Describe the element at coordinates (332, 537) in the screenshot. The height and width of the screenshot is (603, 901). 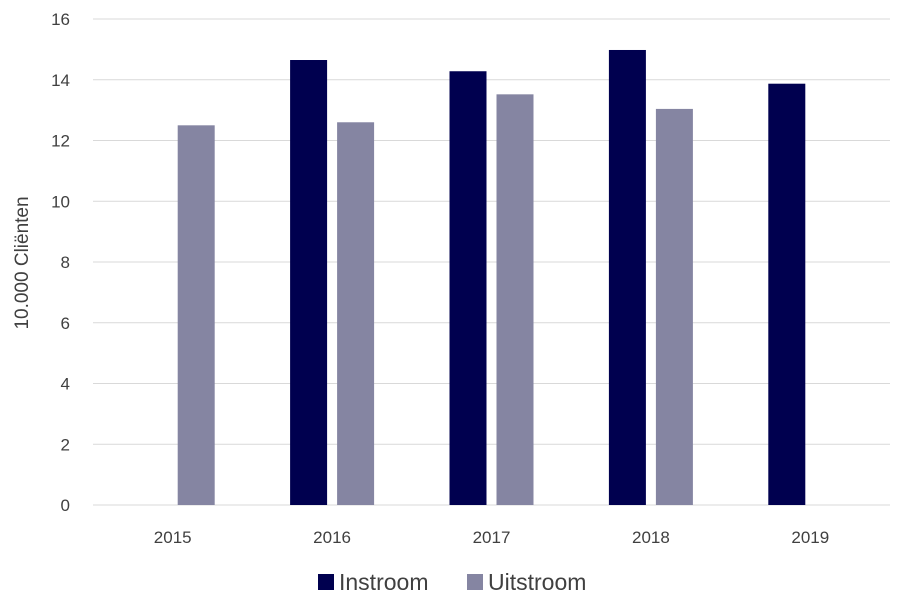
I see `x-tick-label: 2016` at that location.